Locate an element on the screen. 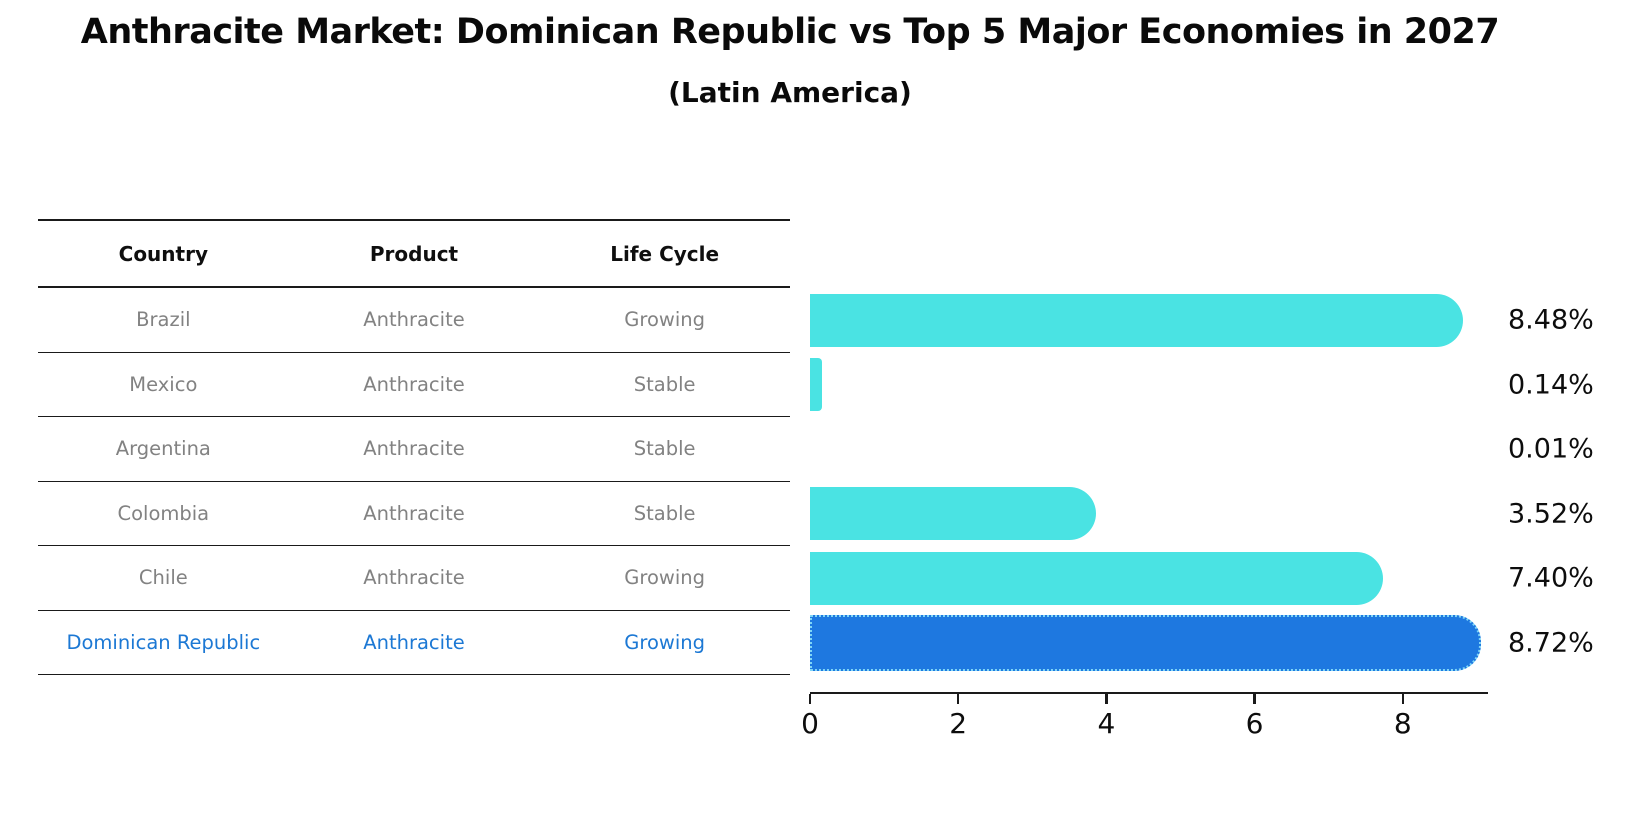  bar-dominican-republic is located at coordinates (1146, 642).